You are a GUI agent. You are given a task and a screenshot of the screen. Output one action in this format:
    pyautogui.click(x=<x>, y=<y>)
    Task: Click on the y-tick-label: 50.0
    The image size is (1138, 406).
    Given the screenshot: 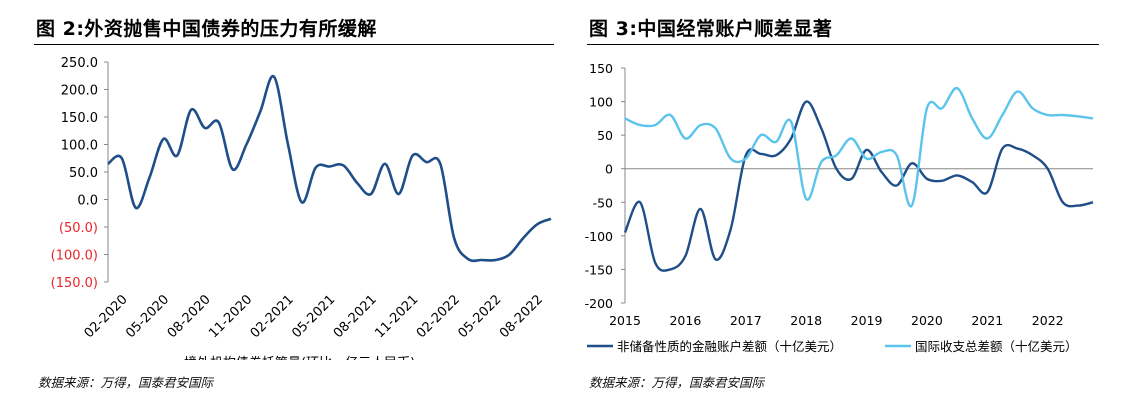 What is the action you would take?
    pyautogui.click(x=83, y=173)
    